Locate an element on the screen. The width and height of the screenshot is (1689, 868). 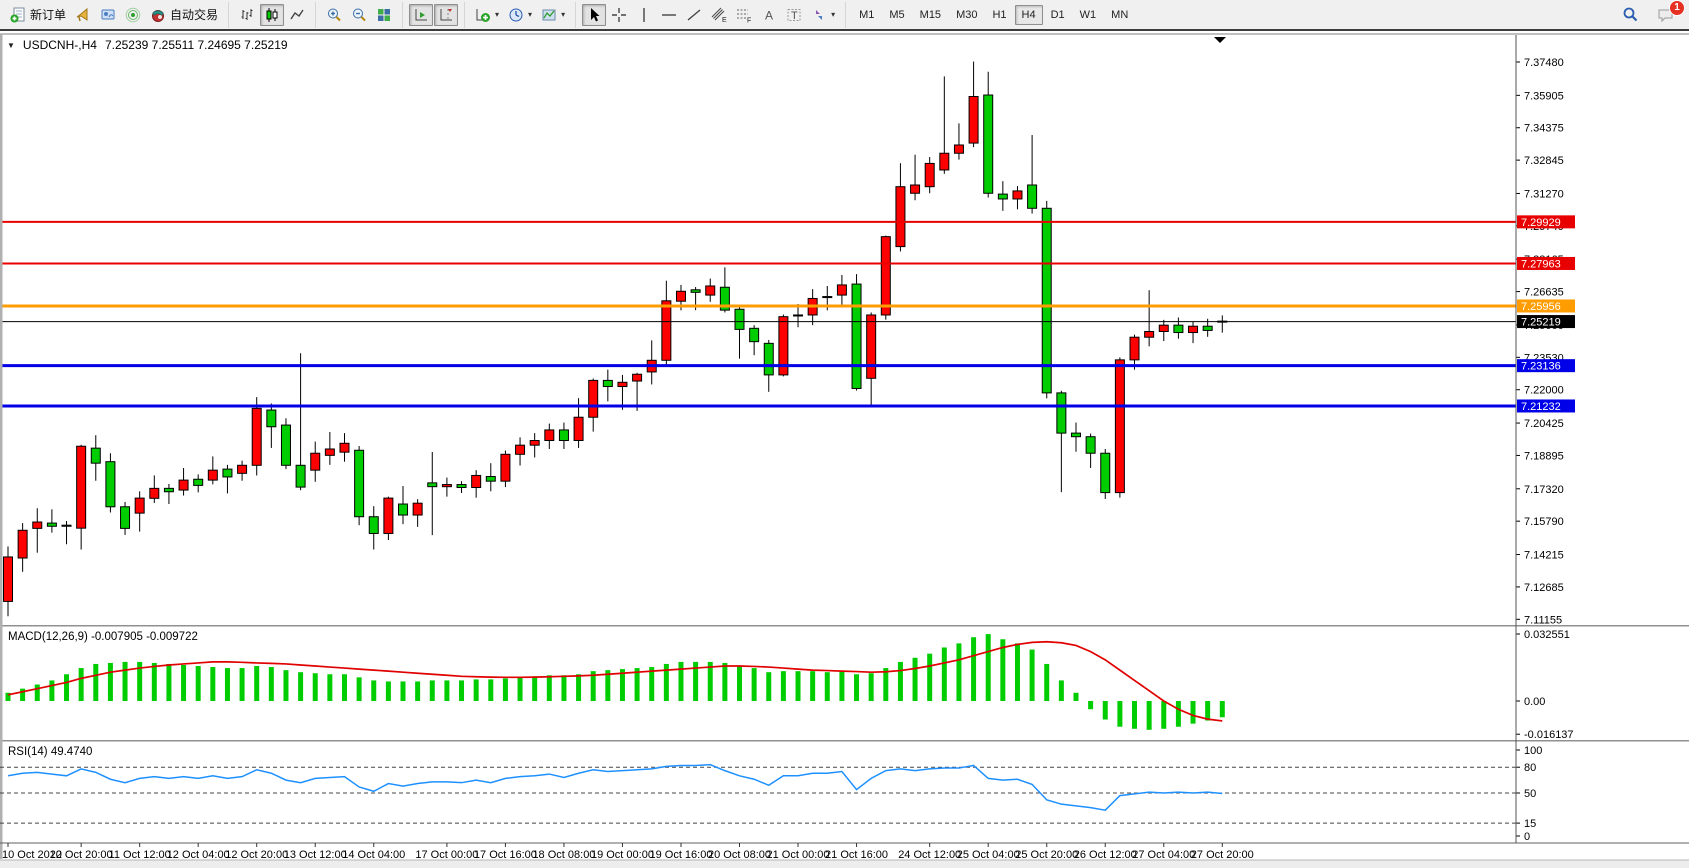
text-a-icon: A is located at coordinates (769, 15).